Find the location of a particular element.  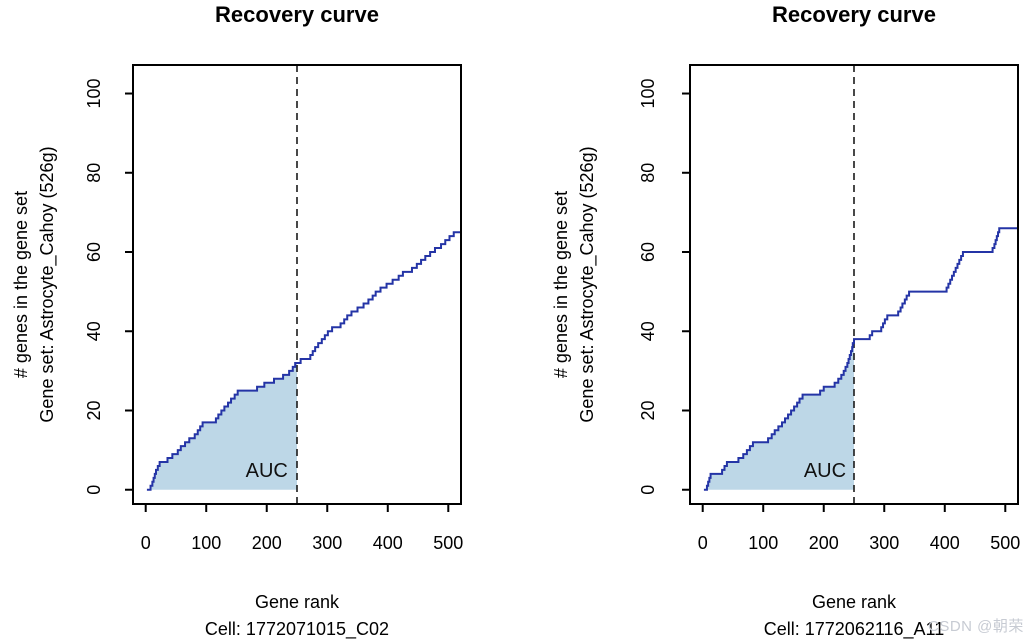

x-axis-subtitle: Cell: 1772071015_C02 is located at coordinates (297, 629).